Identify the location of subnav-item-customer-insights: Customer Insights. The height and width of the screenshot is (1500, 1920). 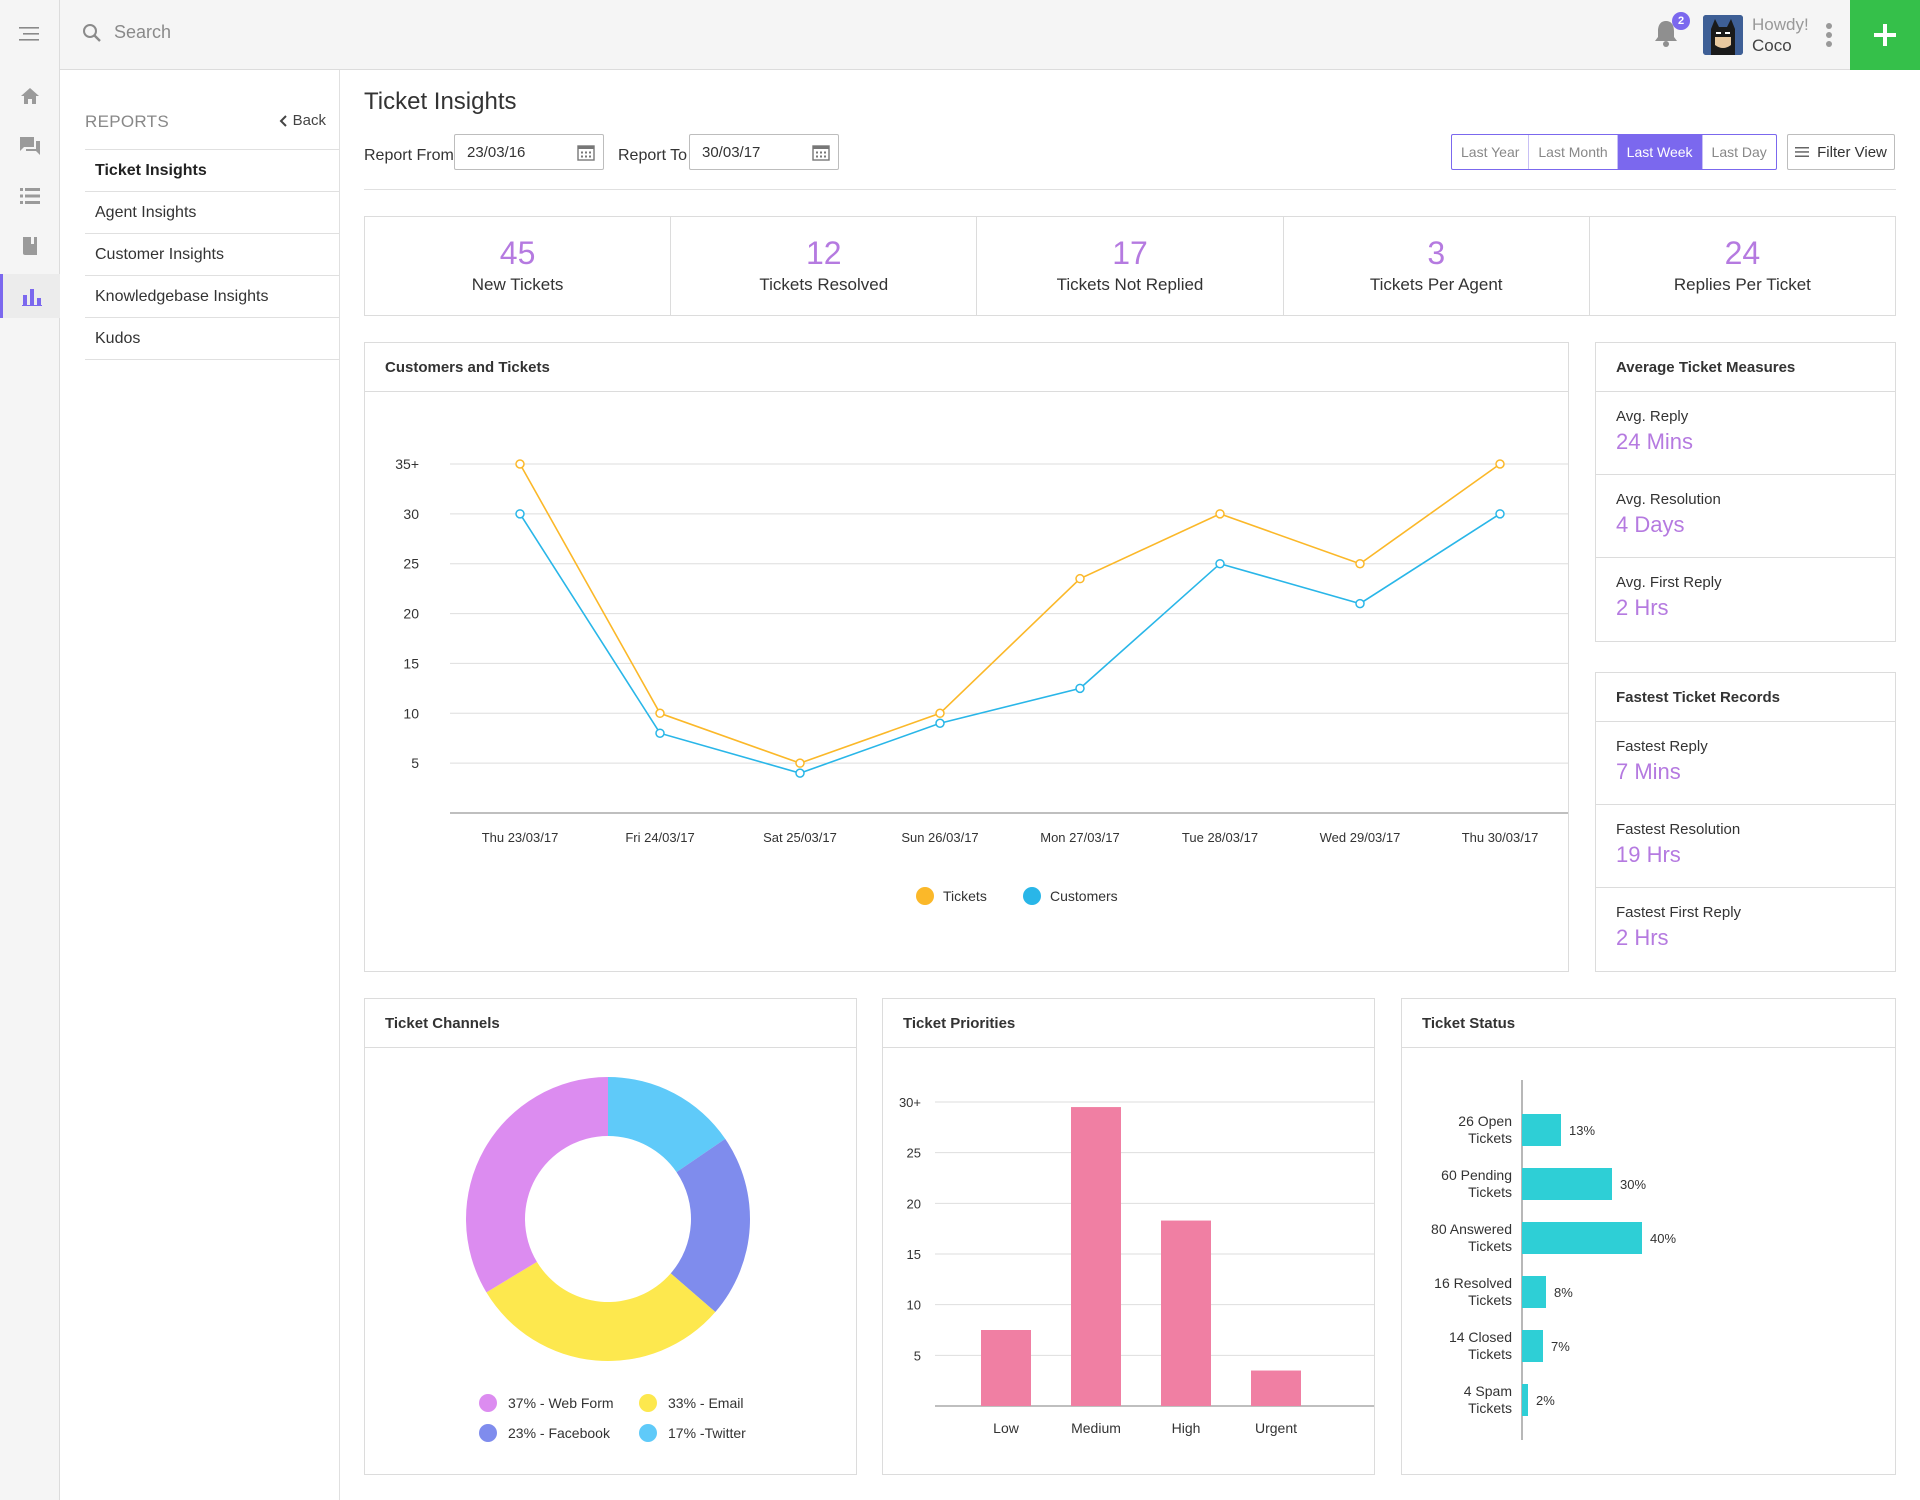
(212, 255).